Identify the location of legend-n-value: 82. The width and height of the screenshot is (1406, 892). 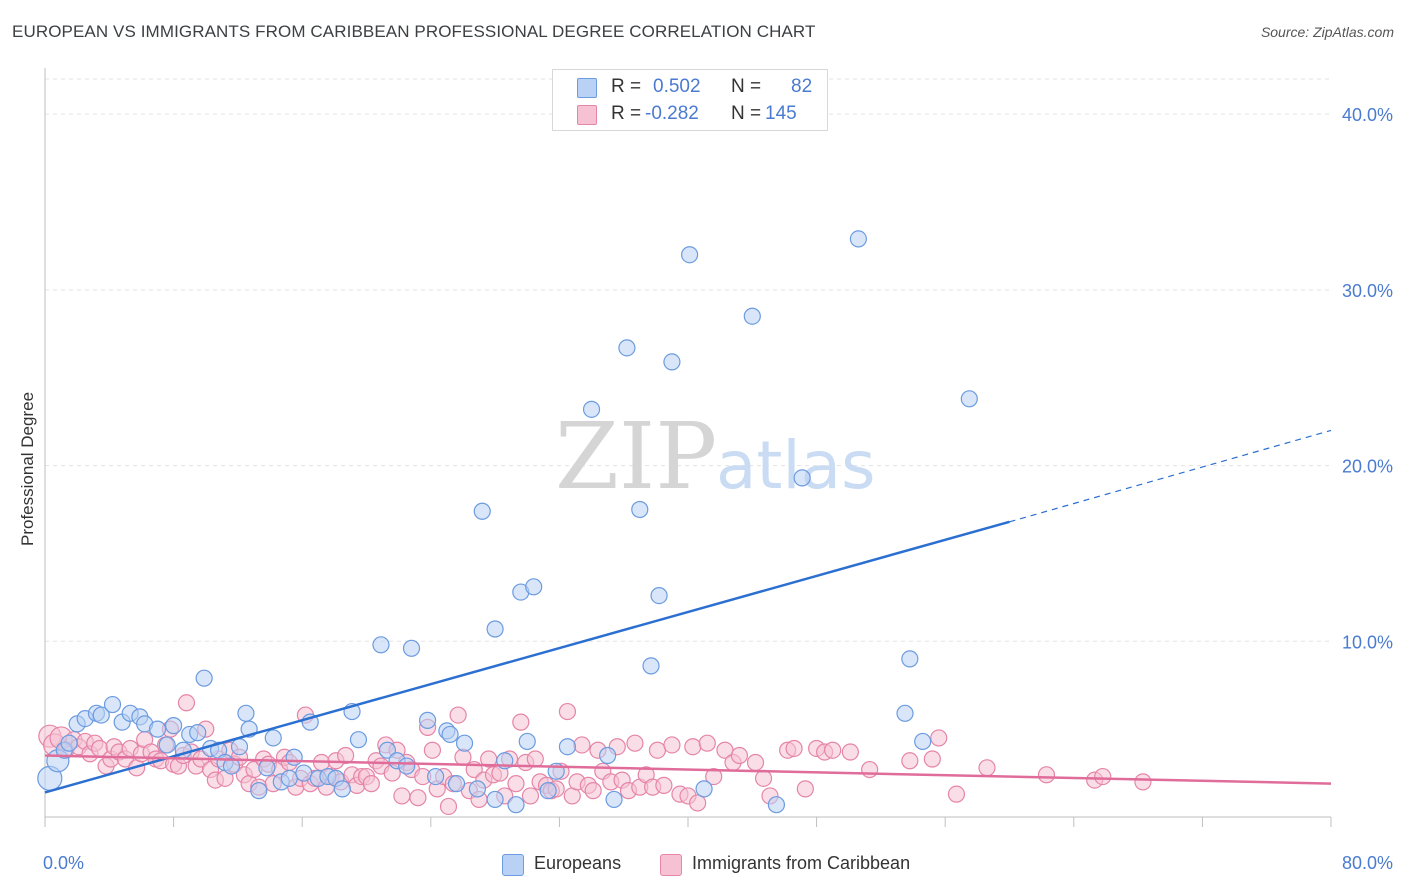
(802, 86).